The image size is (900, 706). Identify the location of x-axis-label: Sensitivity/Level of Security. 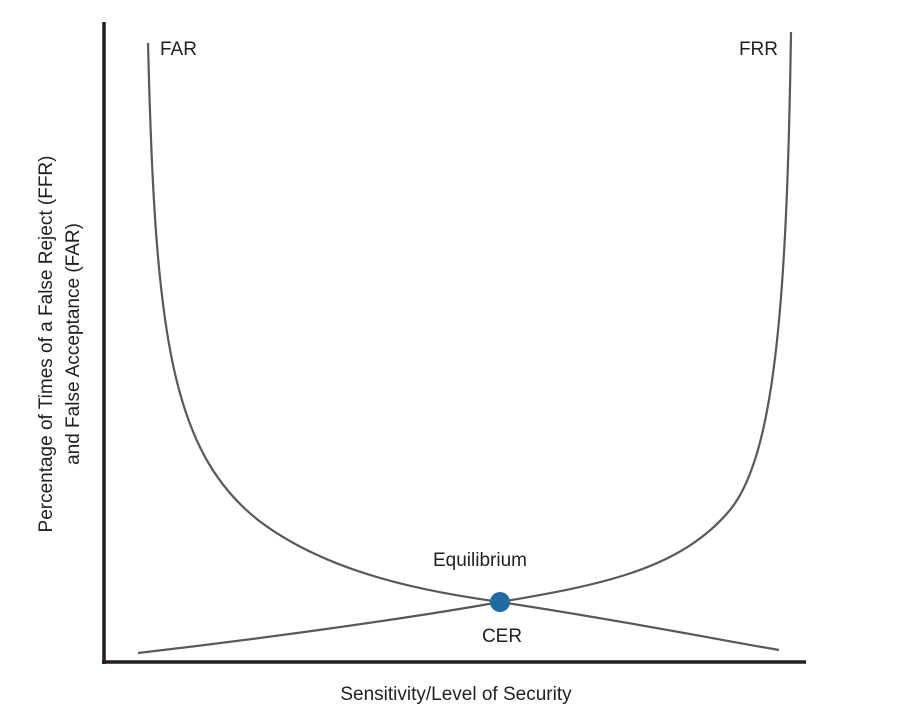
(456, 694).